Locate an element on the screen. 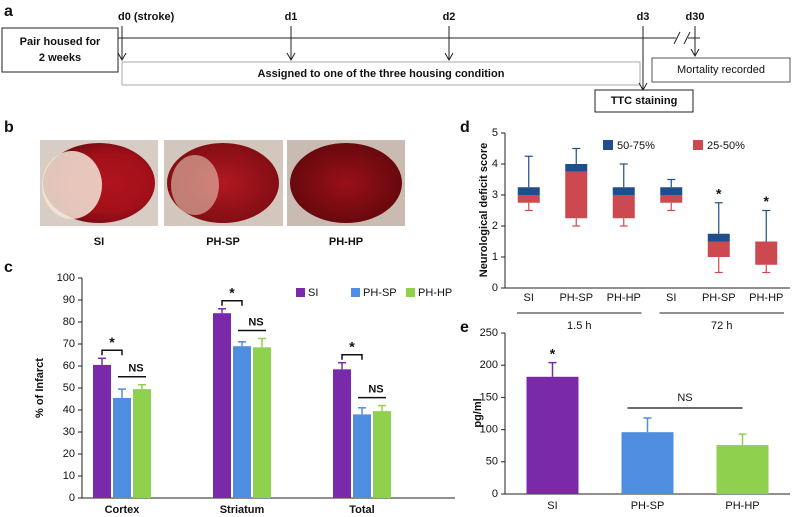 Image resolution: width=794 pixels, height=517 pixels. y-axis-label: % of Infarct is located at coordinates (40, 388).